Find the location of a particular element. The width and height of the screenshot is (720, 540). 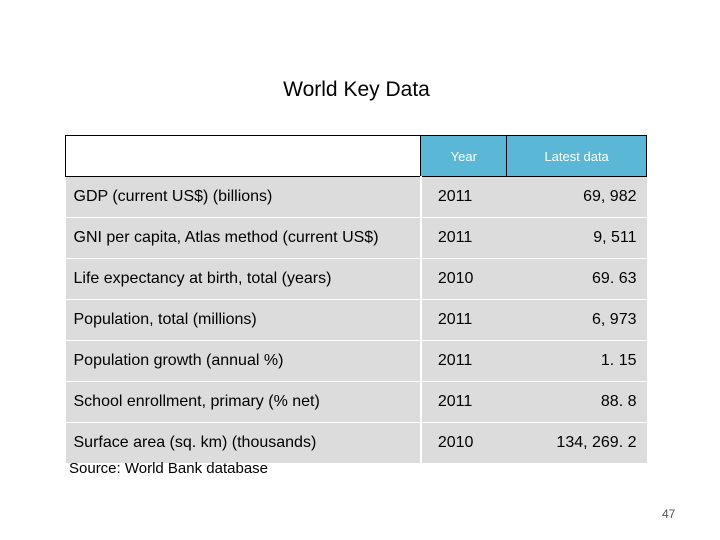

indicator-value: 69, 982 is located at coordinates (576, 197).